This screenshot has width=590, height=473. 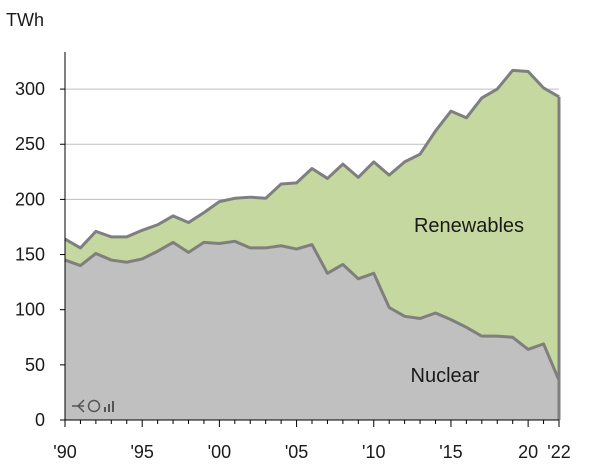 What do you see at coordinates (373, 452) in the screenshot?
I see `x-tick-label: '10` at bounding box center [373, 452].